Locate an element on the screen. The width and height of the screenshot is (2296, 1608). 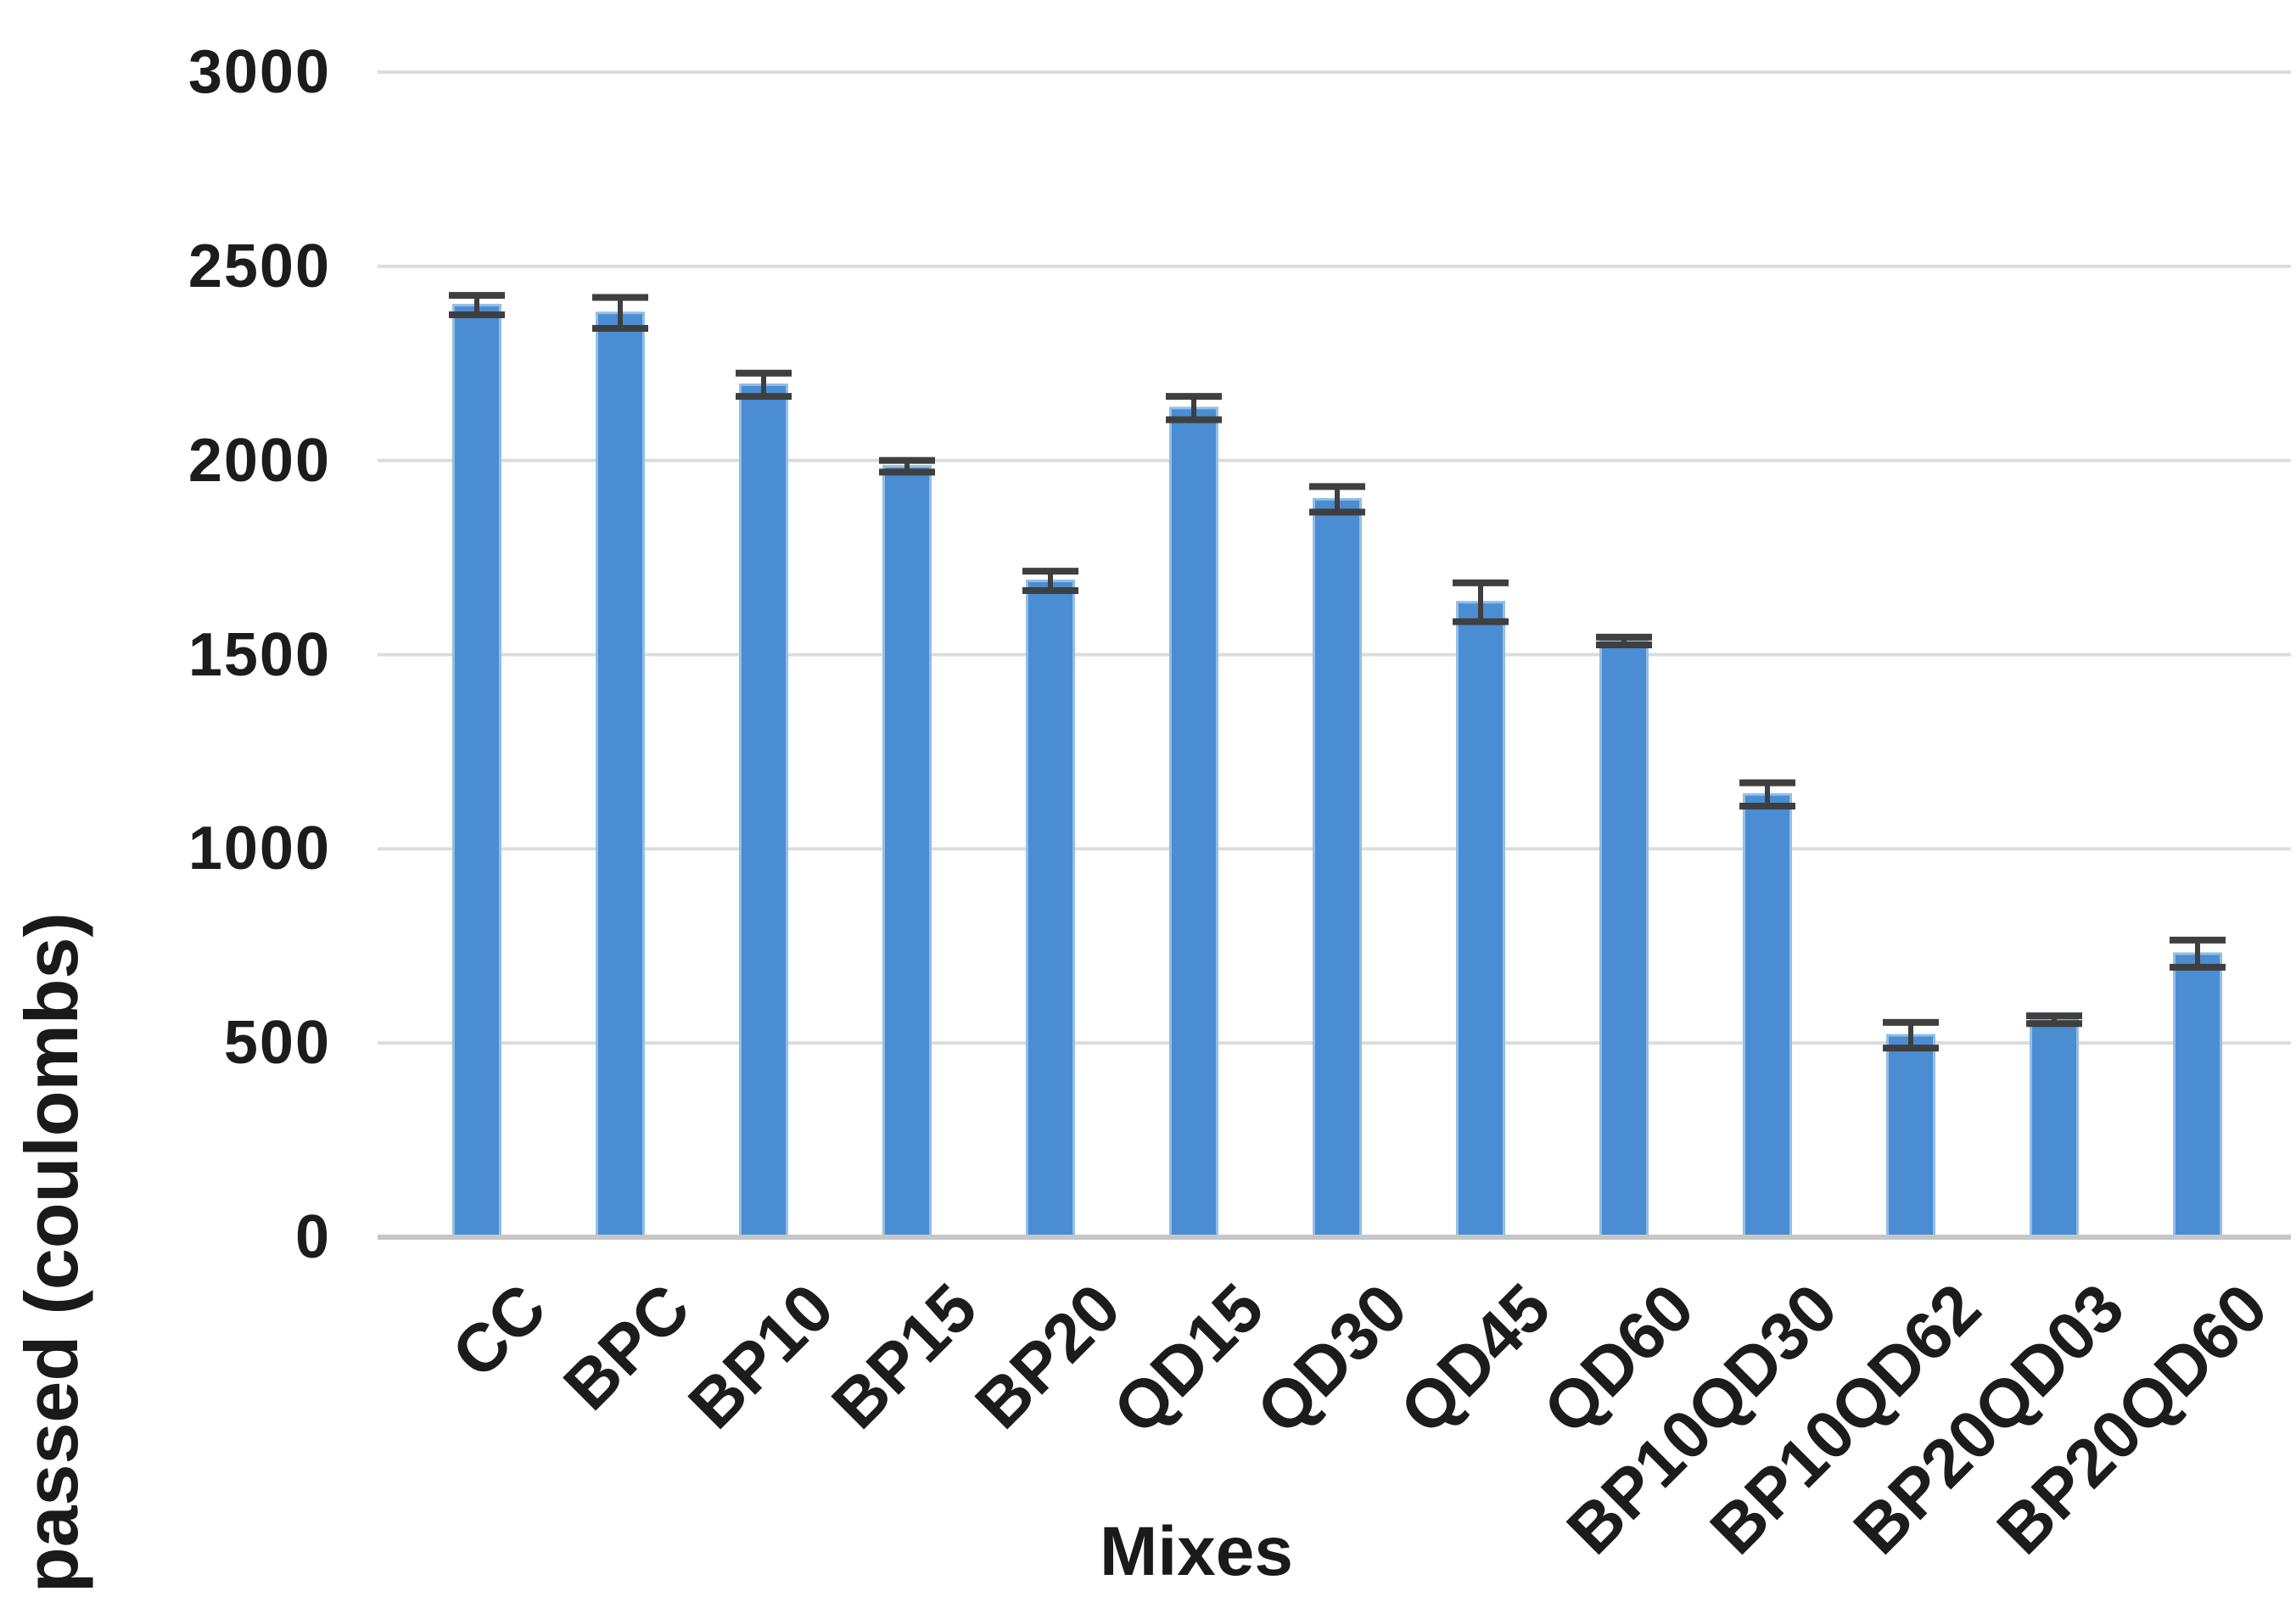
bar-QD30 is located at coordinates (1337, 868).